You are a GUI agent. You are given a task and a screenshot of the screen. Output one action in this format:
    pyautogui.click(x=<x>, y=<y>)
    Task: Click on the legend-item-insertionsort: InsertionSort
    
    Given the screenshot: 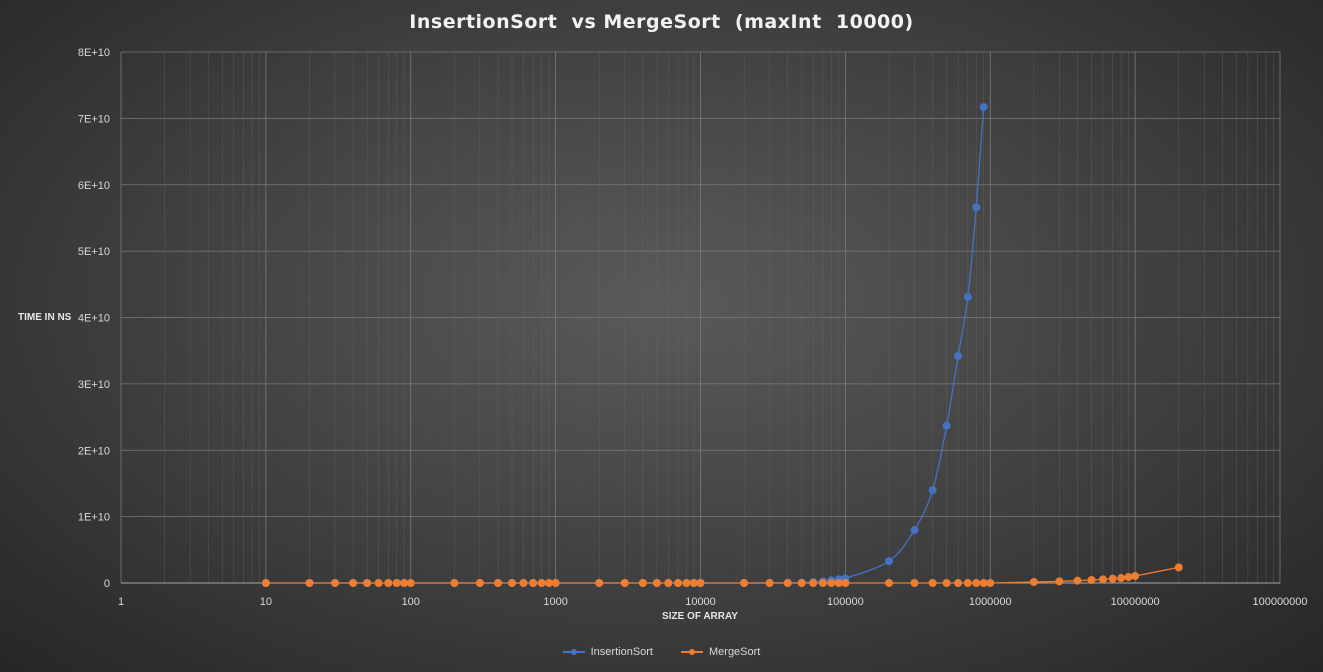 What is the action you would take?
    pyautogui.click(x=607, y=652)
    